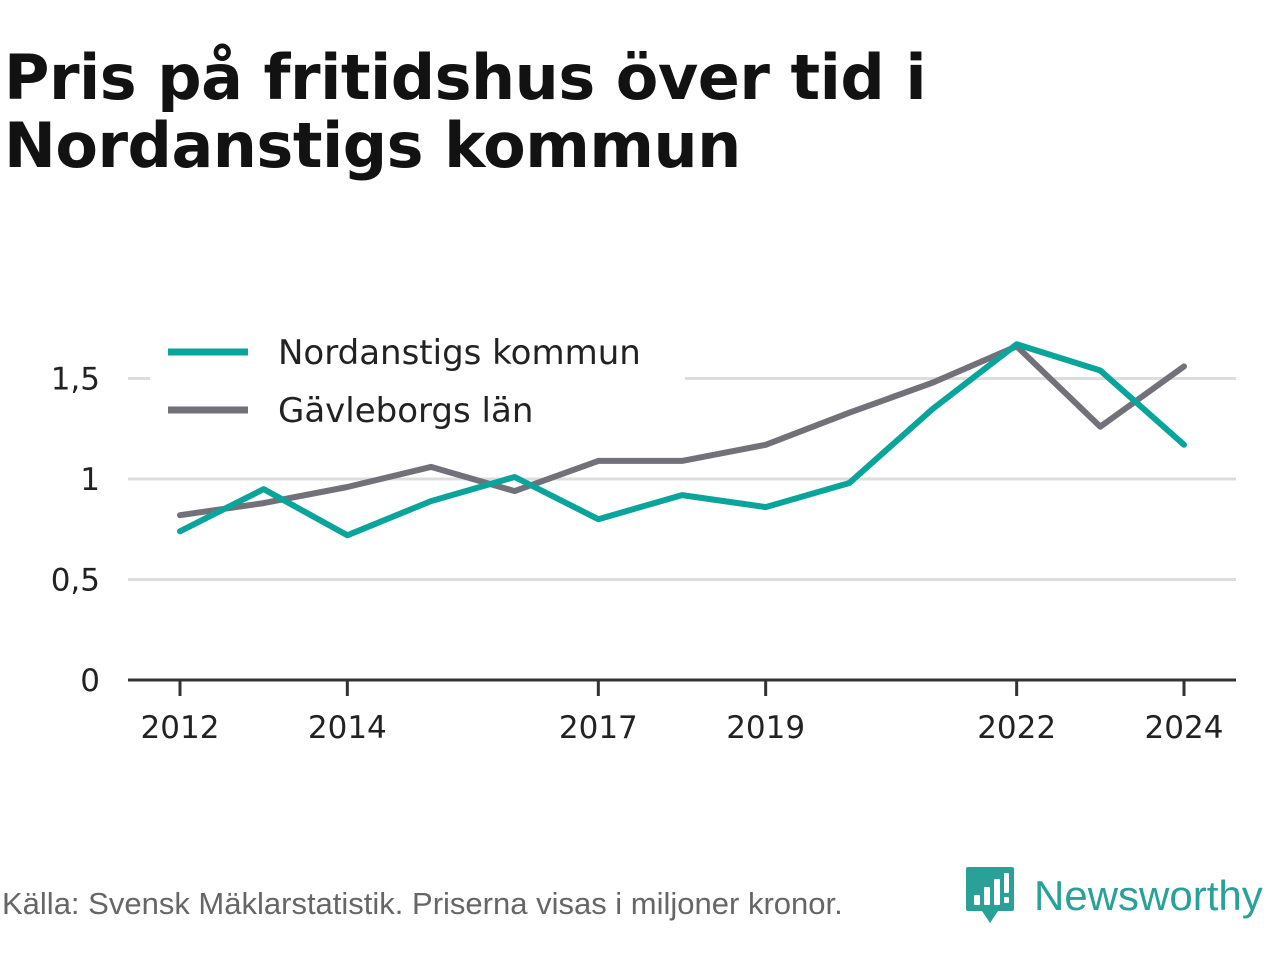 The width and height of the screenshot is (1280, 960). I want to click on x-tick-label: 2012, so click(180, 728).